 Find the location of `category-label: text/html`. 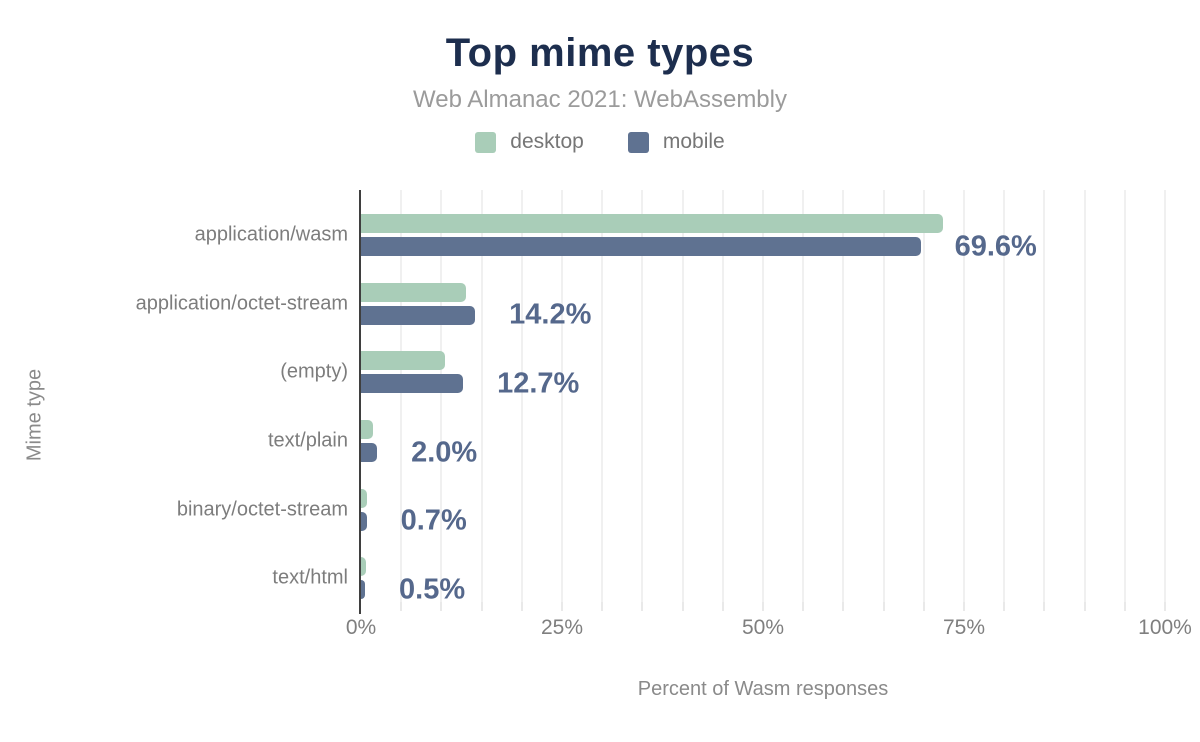

category-label: text/html is located at coordinates (310, 577).